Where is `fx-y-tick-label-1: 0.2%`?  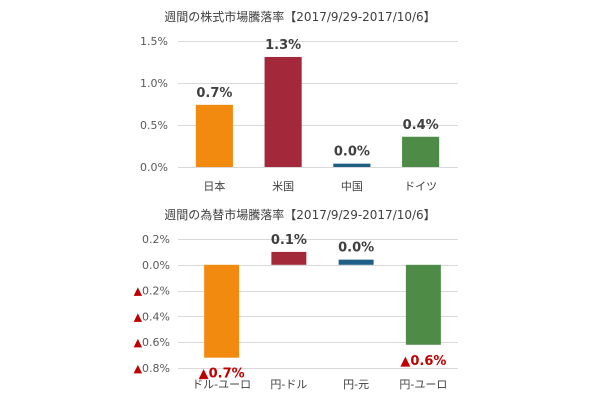
fx-y-tick-label-1: 0.2% is located at coordinates (156, 239).